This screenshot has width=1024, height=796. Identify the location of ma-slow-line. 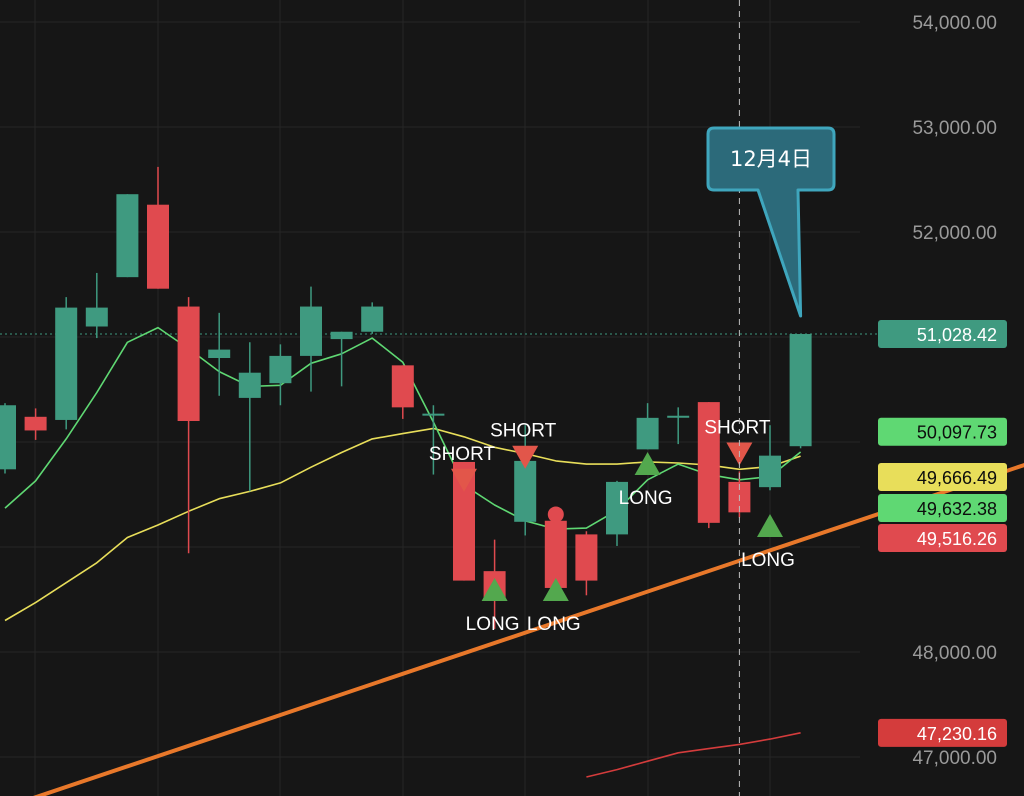
(693, 755).